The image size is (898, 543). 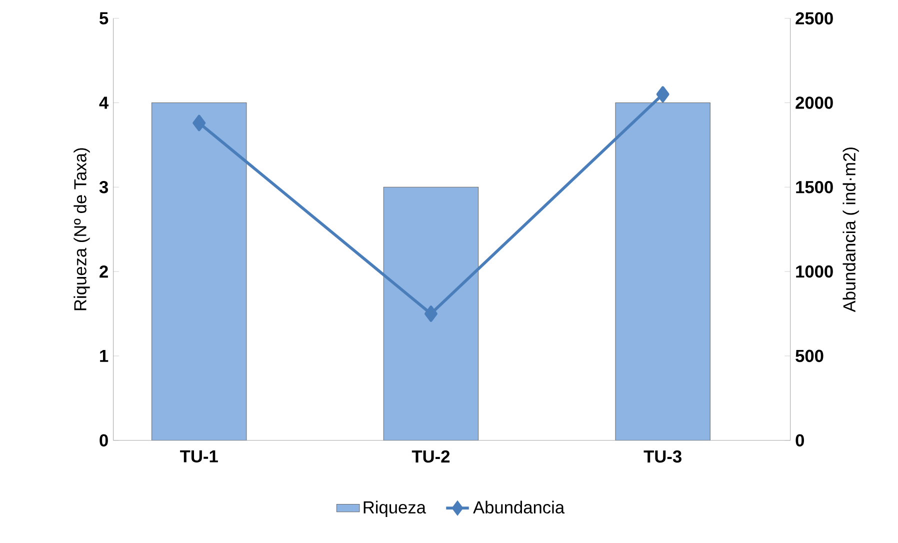 What do you see at coordinates (104, 271) in the screenshot?
I see `y-tick-label: 2` at bounding box center [104, 271].